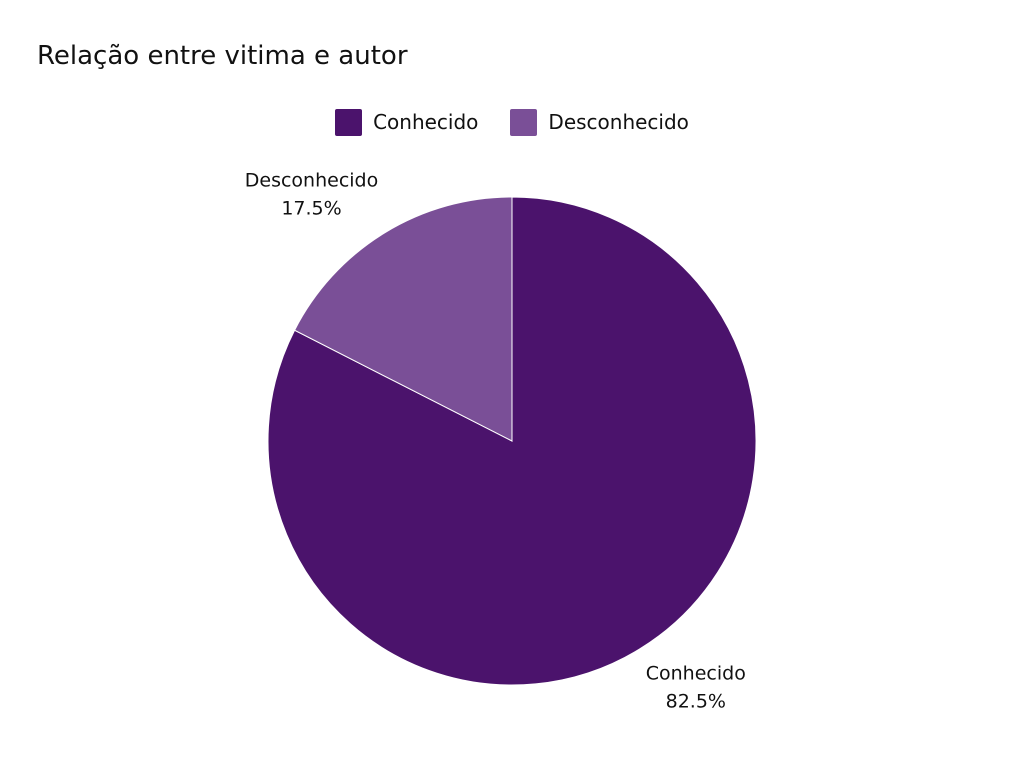 The image size is (1024, 768). What do you see at coordinates (426, 122) in the screenshot?
I see `legend-label-conhecido: Conhecido` at bounding box center [426, 122].